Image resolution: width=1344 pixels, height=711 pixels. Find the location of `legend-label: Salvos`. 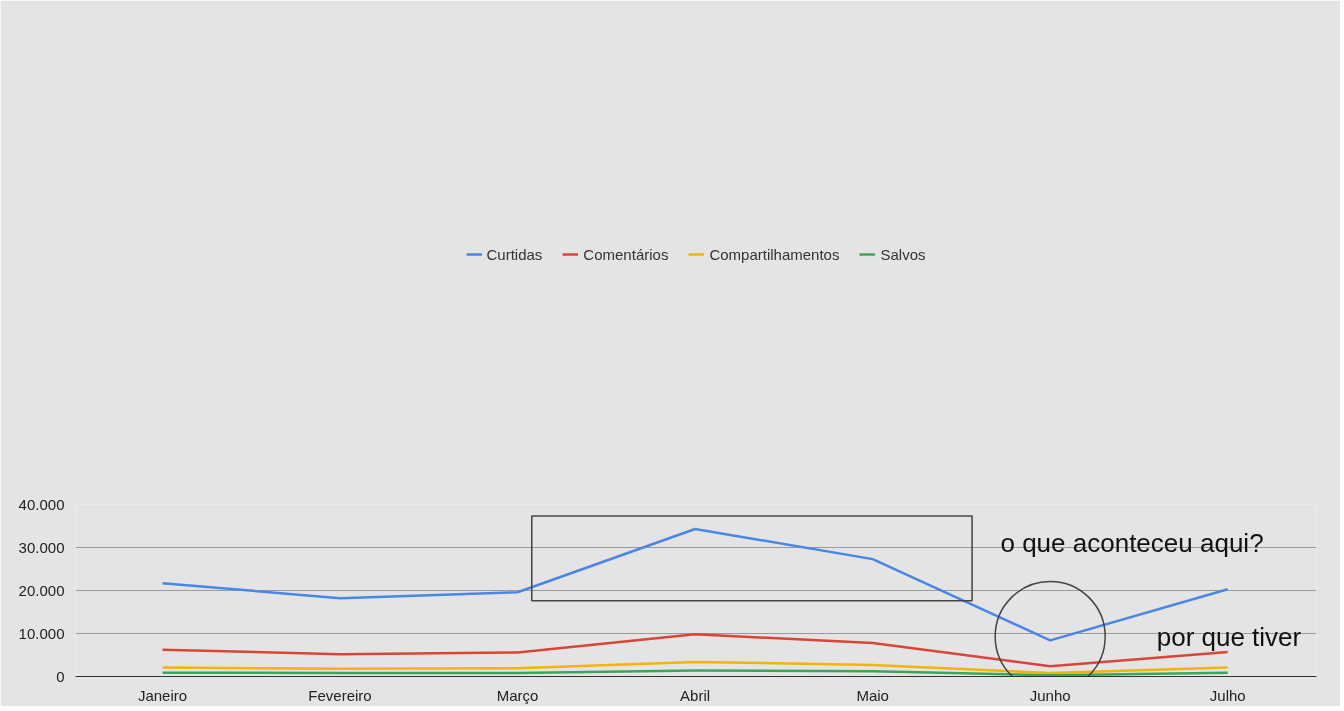

legend-label: Salvos is located at coordinates (903, 254).